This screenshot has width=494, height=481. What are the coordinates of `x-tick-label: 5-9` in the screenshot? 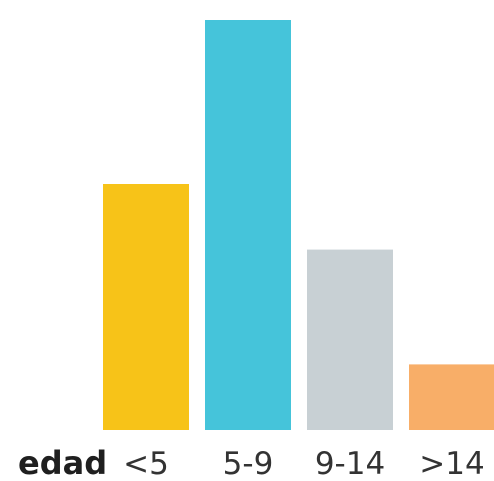 It's located at (248, 463).